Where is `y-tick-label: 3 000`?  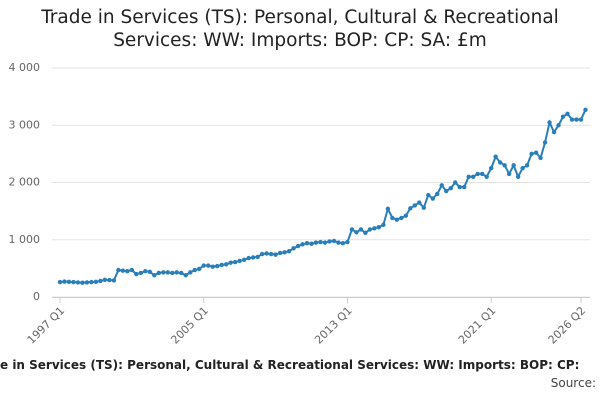
y-tick-label: 3 000 is located at coordinates (25, 124).